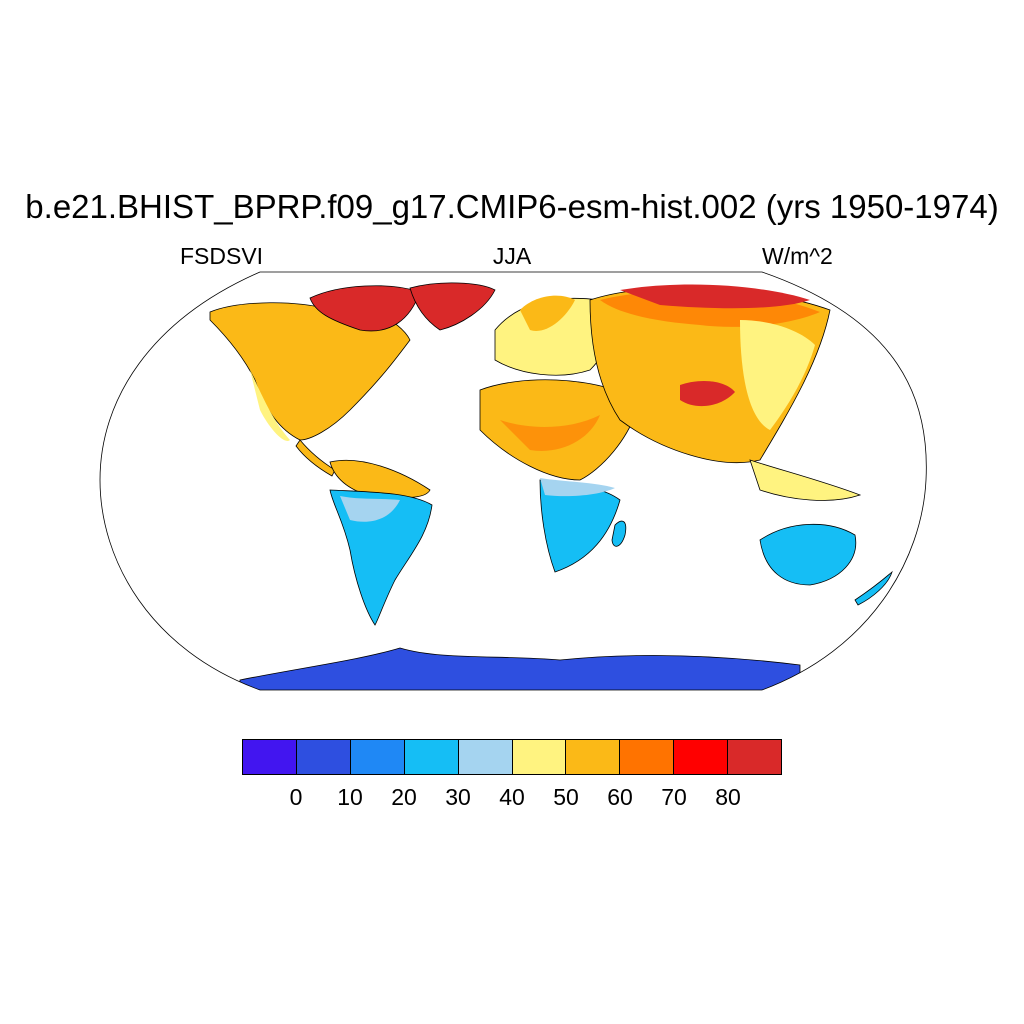 The height and width of the screenshot is (1024, 1024). What do you see at coordinates (370, 509) in the screenshot?
I see `south-america-interior` at bounding box center [370, 509].